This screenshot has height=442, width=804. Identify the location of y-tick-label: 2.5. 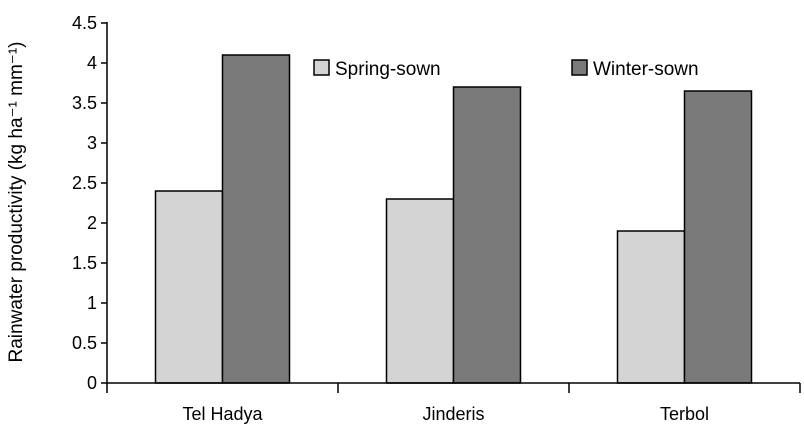
(84, 183).